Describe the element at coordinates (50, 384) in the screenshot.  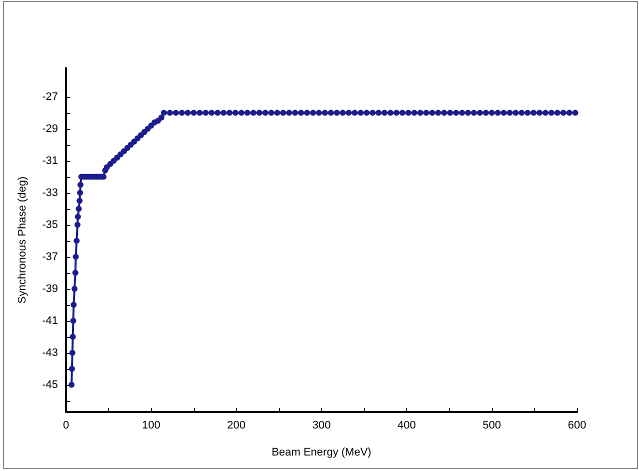
I see `y-tick-label: -45` at that location.